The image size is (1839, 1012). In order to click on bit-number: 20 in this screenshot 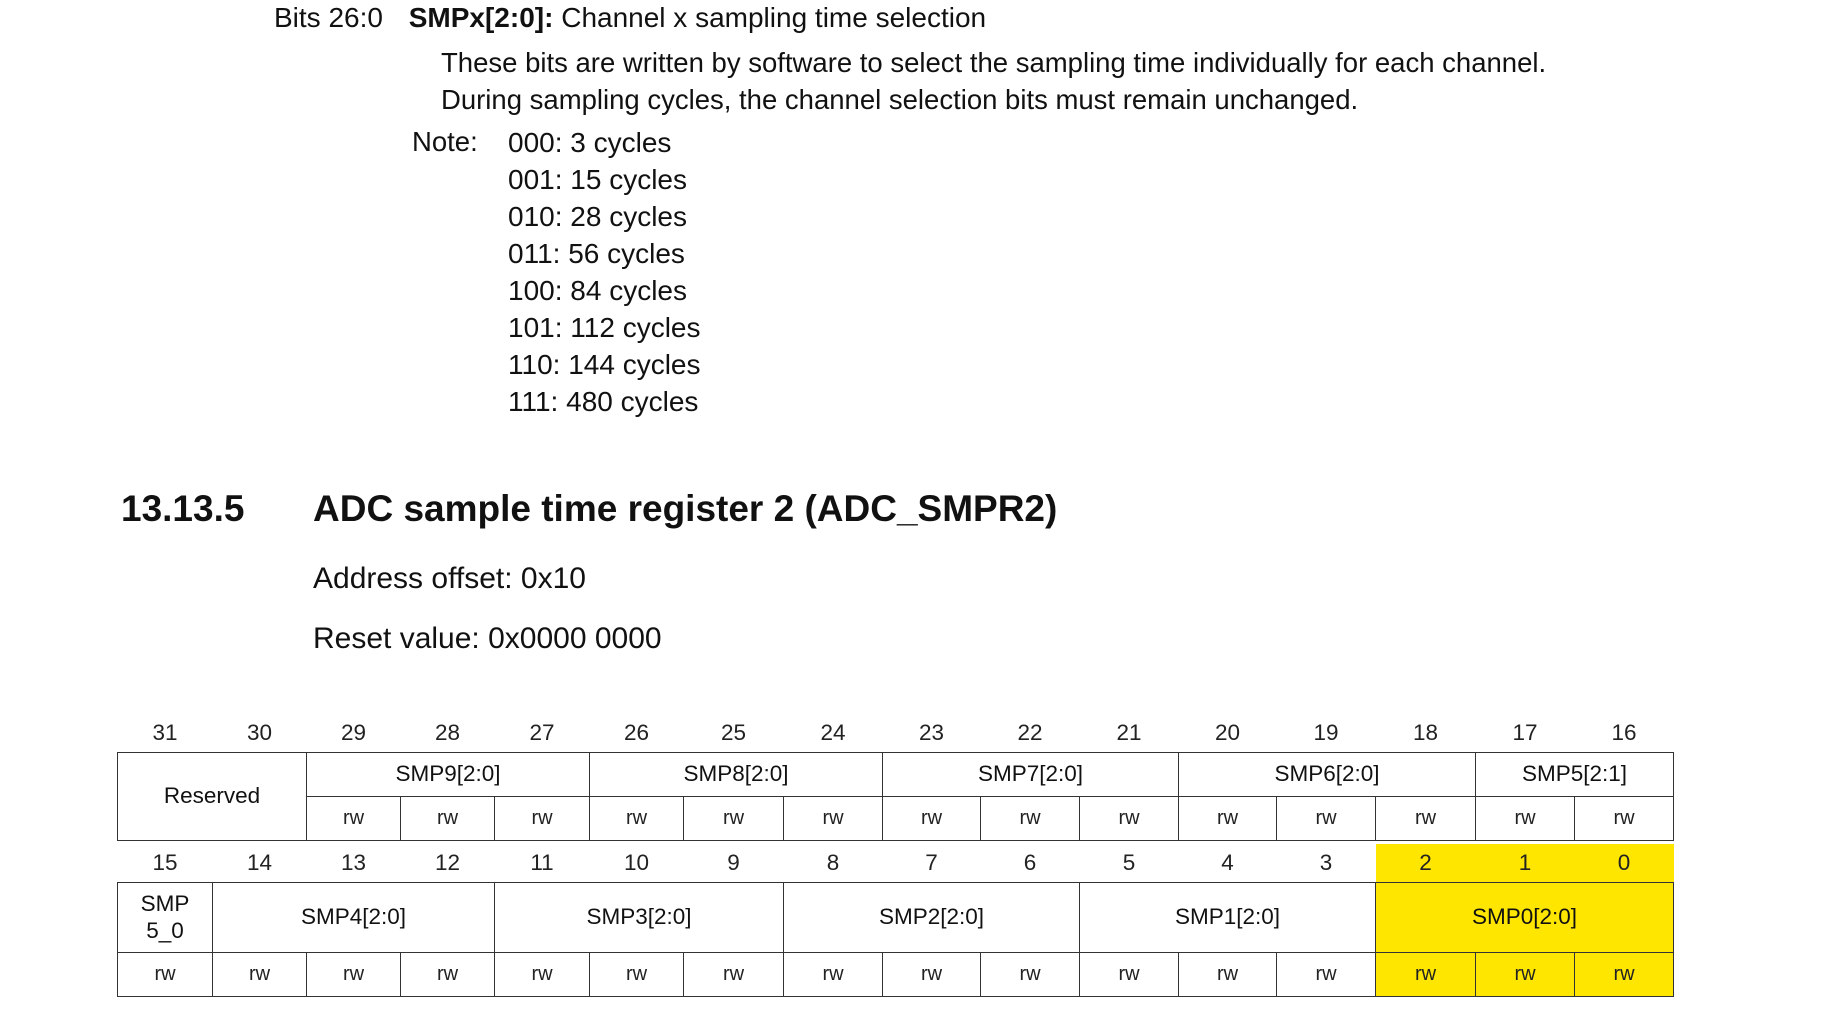, I will do `click(1227, 732)`.